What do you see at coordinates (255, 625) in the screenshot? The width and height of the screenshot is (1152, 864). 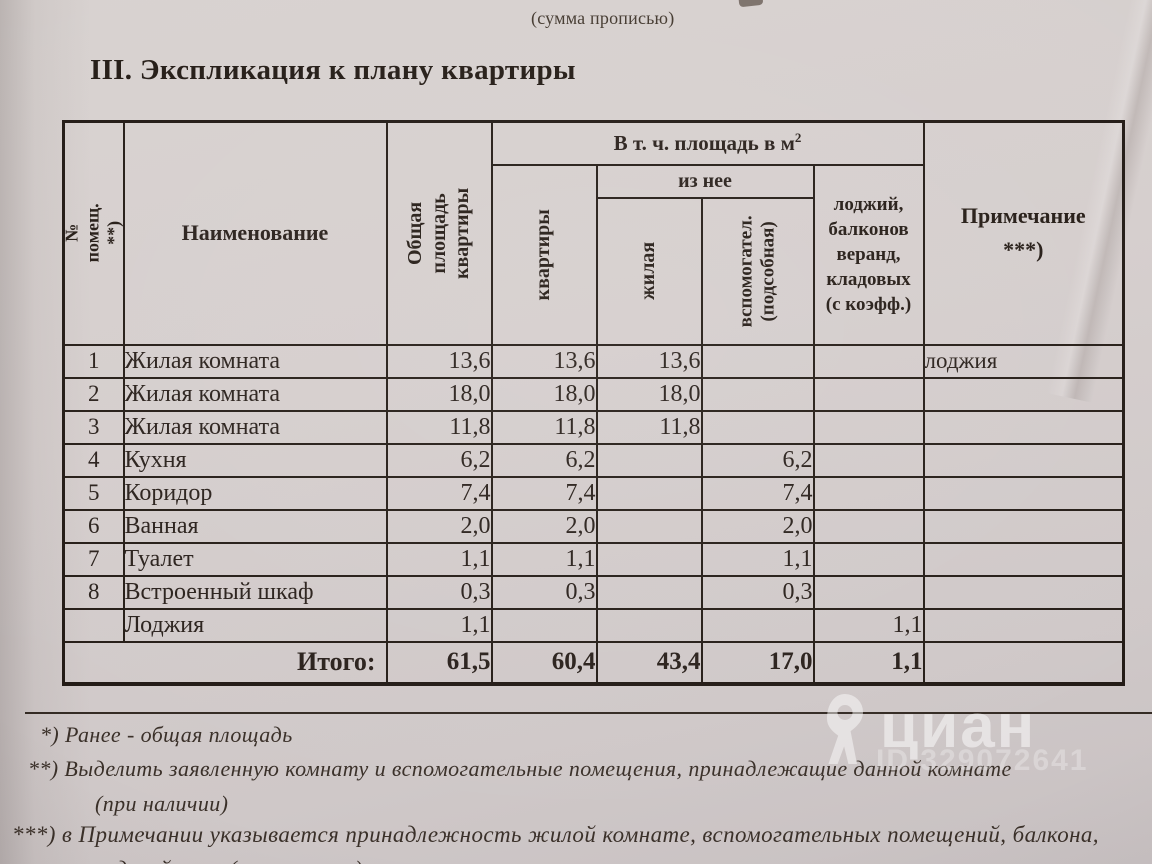 I see `cell-room-name: Лоджия` at bounding box center [255, 625].